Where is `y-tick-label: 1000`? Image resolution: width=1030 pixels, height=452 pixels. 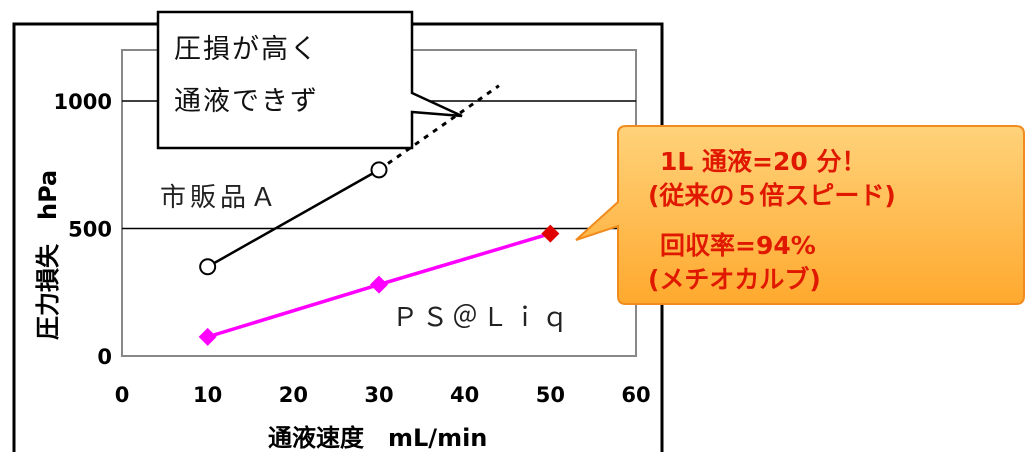
y-tick-label: 1000 is located at coordinates (83, 102).